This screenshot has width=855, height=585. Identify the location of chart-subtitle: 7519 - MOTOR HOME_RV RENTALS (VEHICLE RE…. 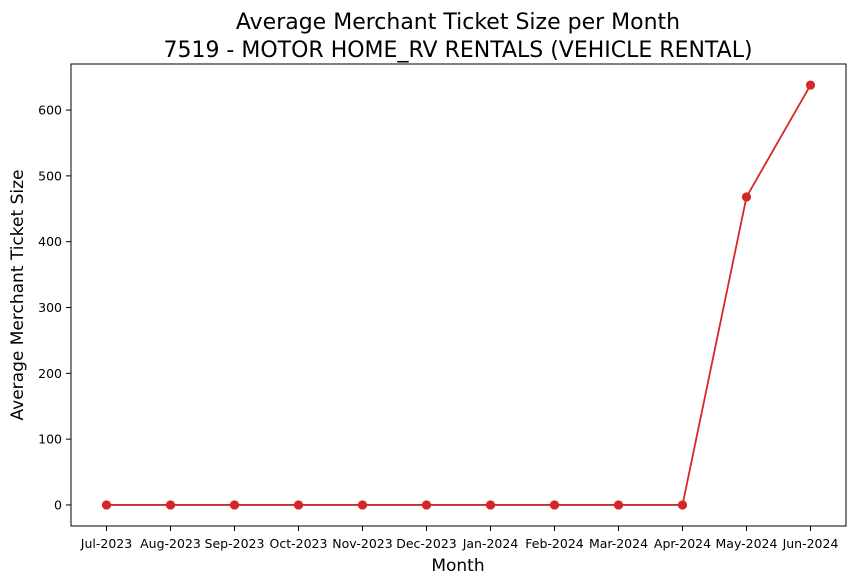
(457, 50).